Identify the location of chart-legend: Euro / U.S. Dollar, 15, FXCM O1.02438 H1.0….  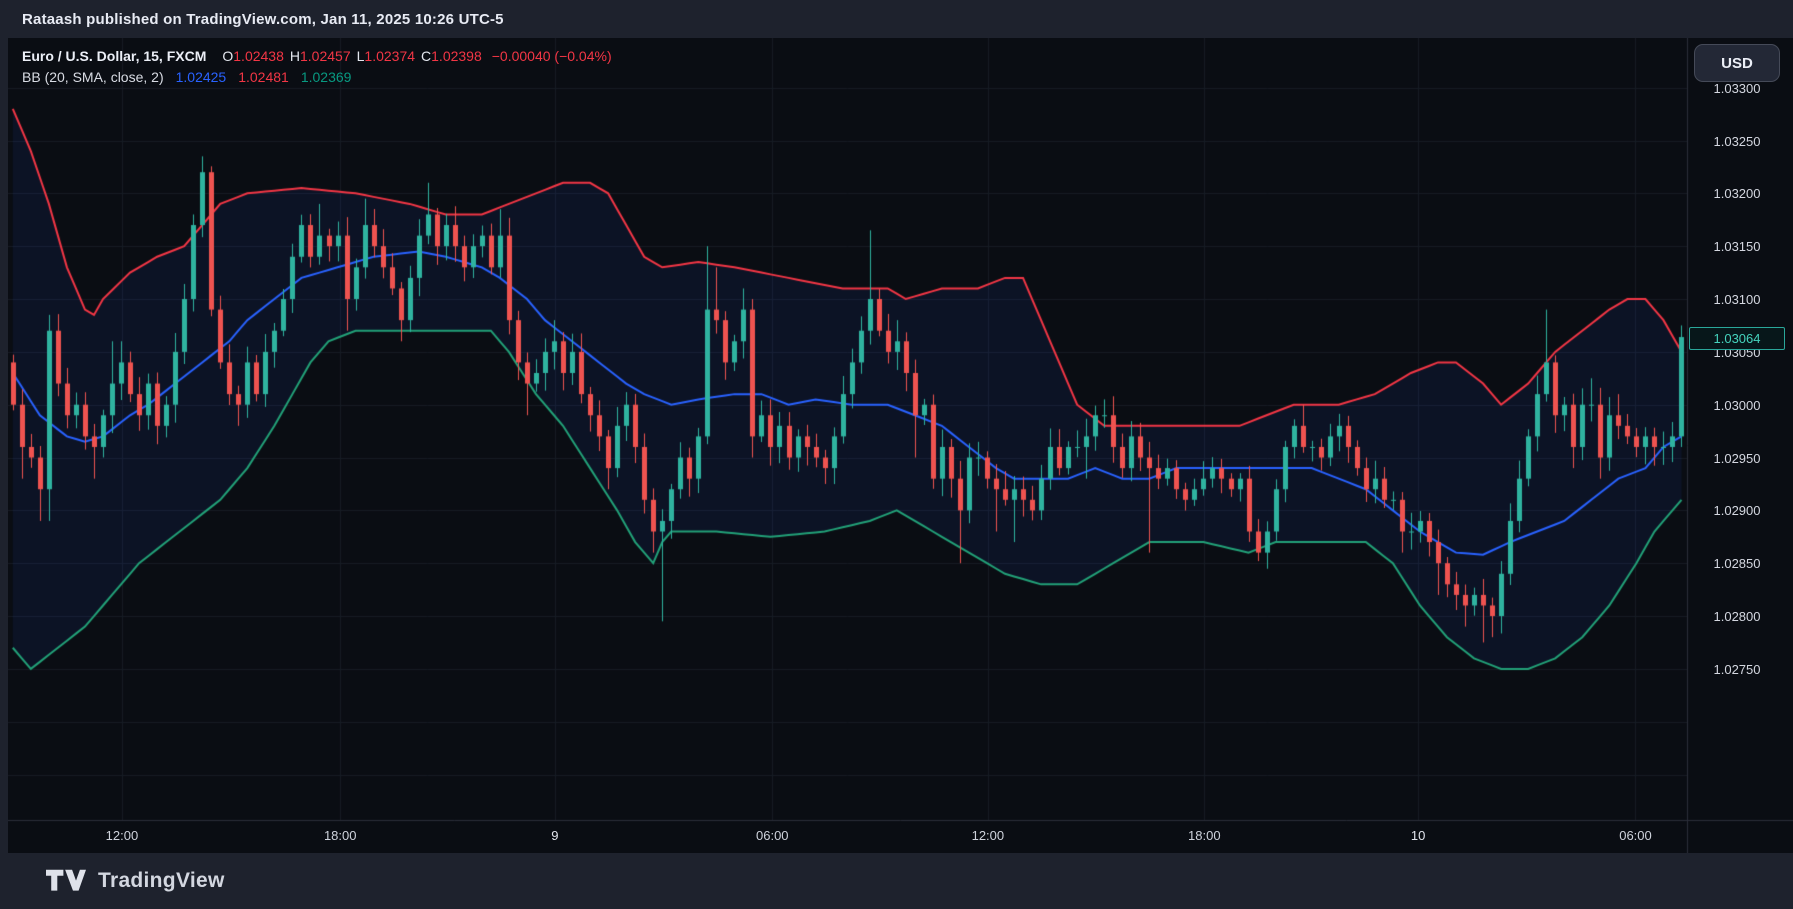
(317, 67).